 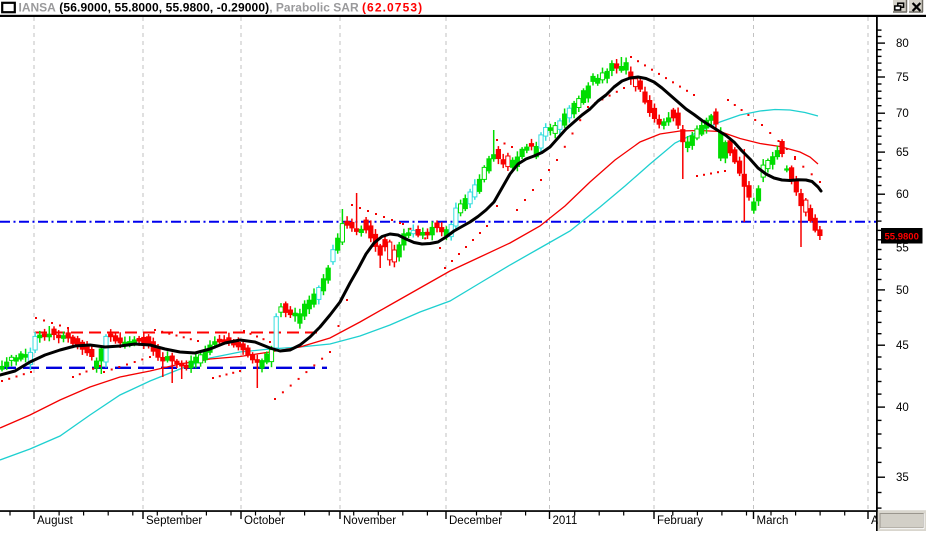 I want to click on svg-text: 50, so click(x=902, y=291).